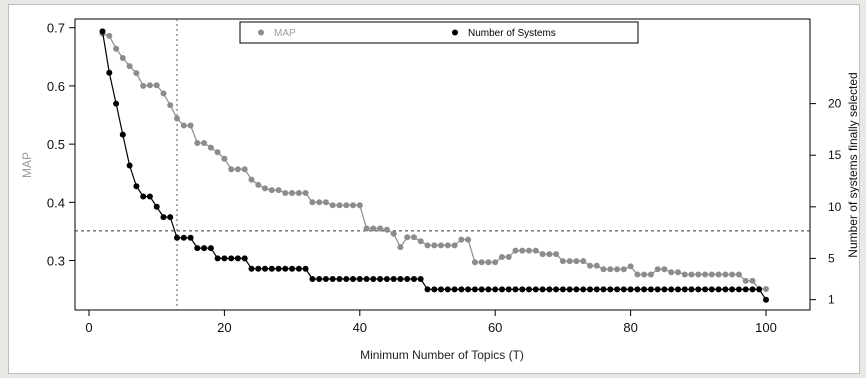 This screenshot has width=866, height=378. What do you see at coordinates (835, 155) in the screenshot?
I see `y-right-tick-label: 15` at bounding box center [835, 155].